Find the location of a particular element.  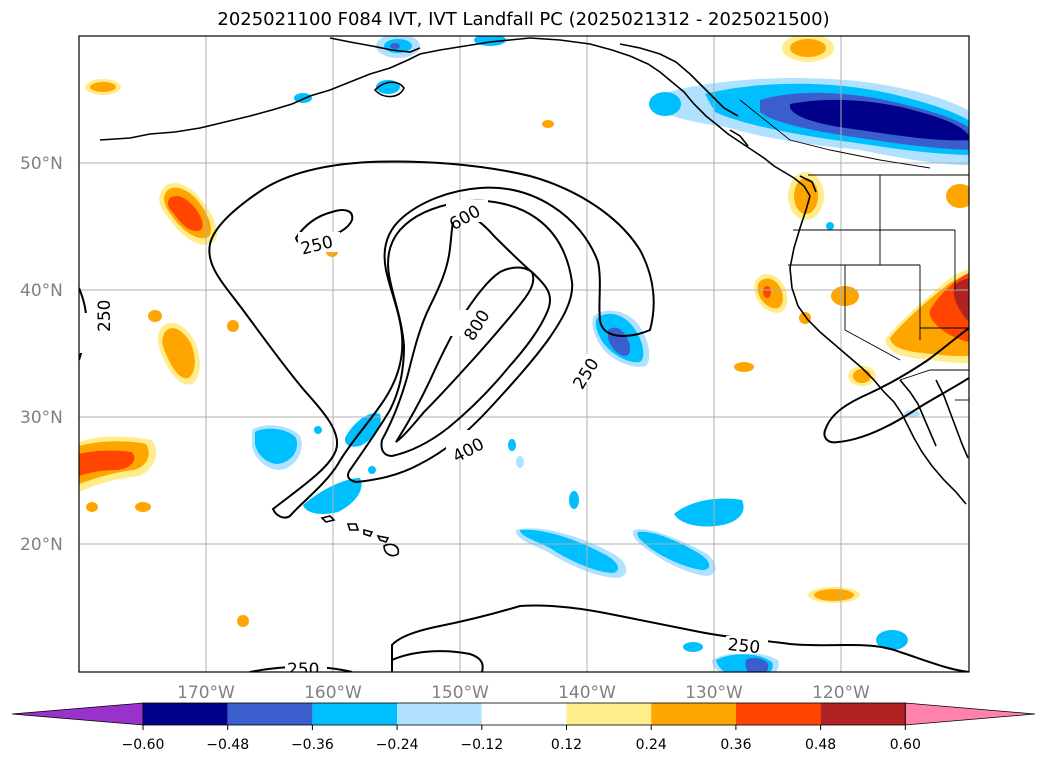

colorbar-tick-label: −0.48 is located at coordinates (227, 745).